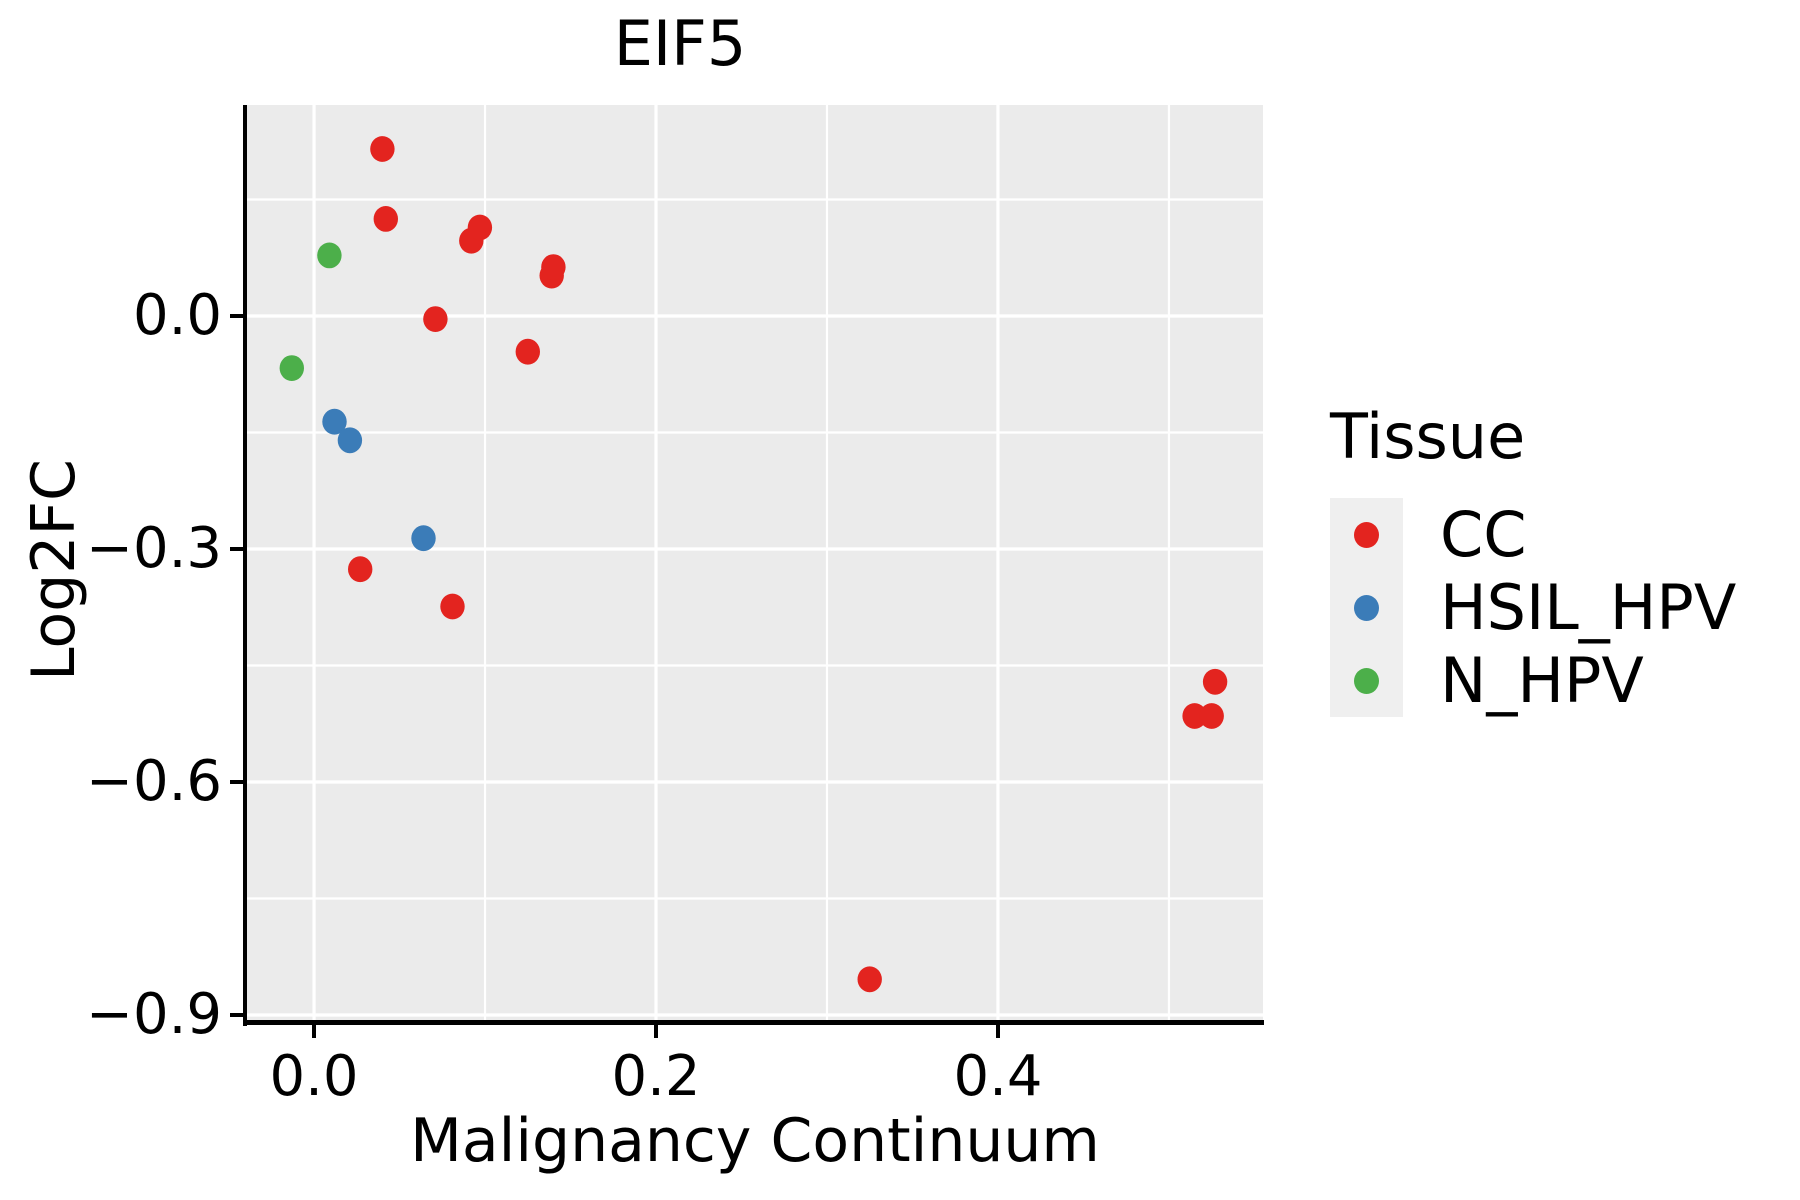 The height and width of the screenshot is (1200, 1800). What do you see at coordinates (1565, 535) in the screenshot?
I see `legend-entry-CC: CC` at bounding box center [1565, 535].